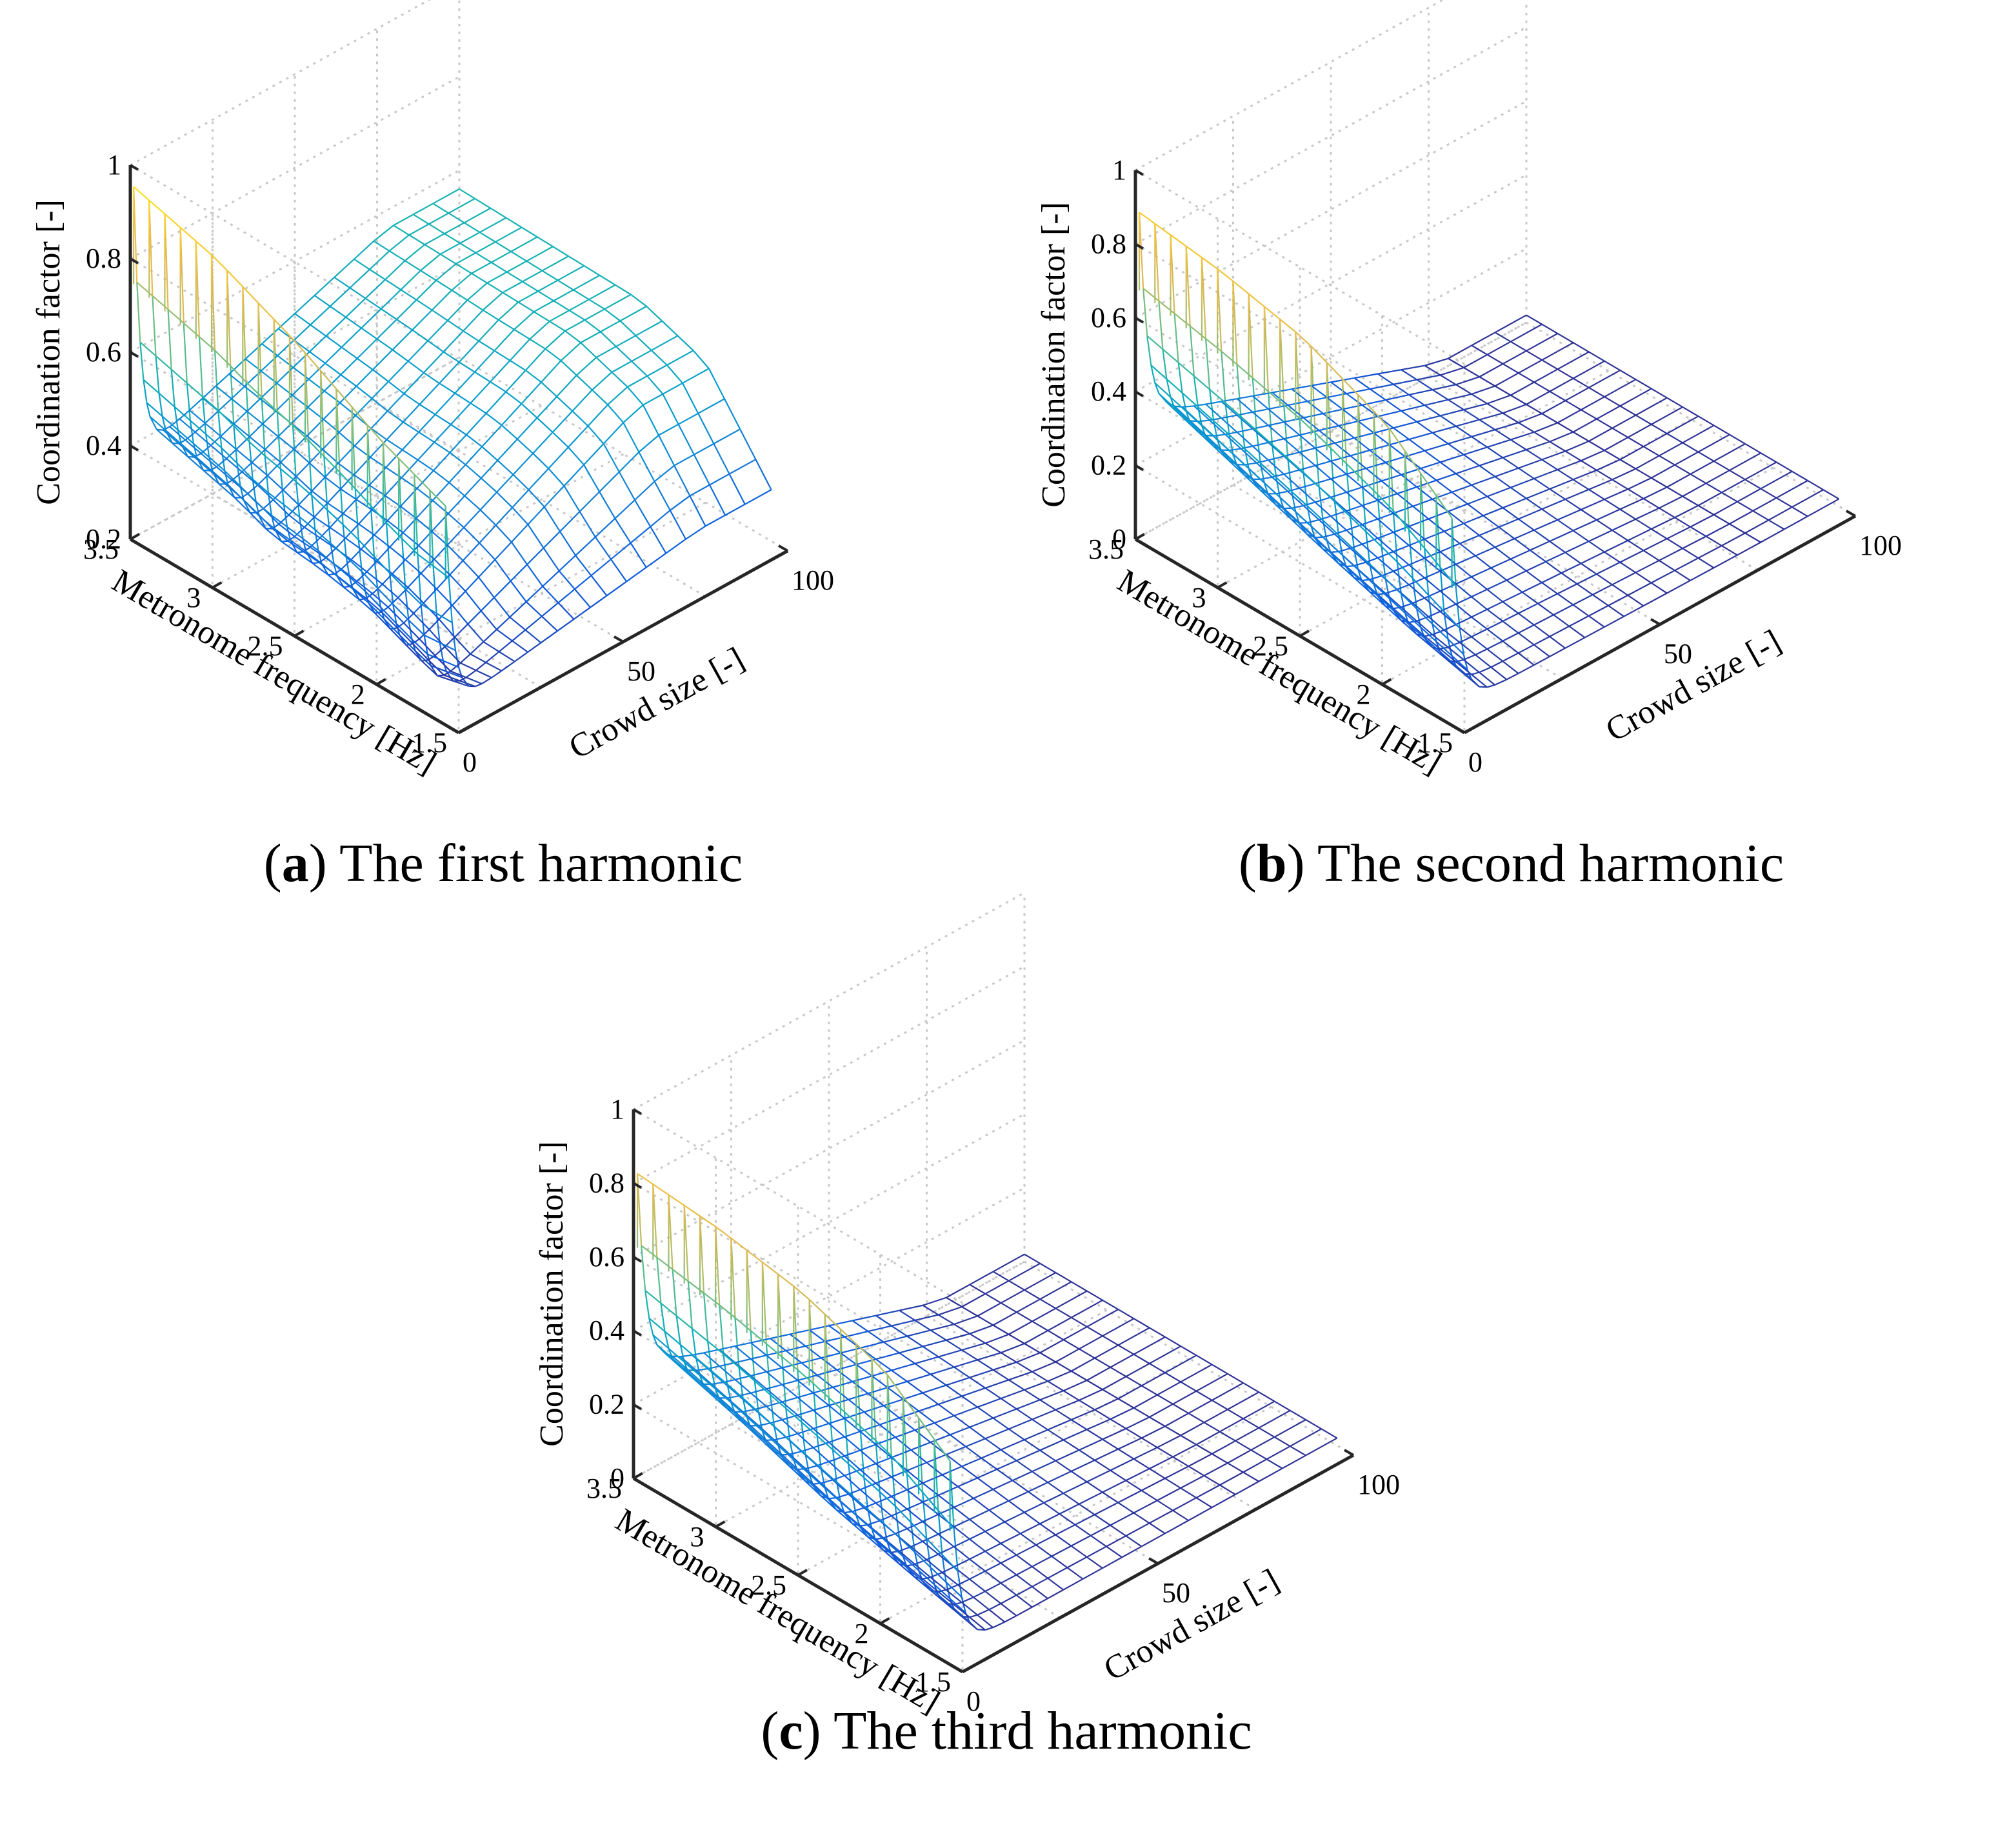  I want to click on grid-line, so click(294, 542).